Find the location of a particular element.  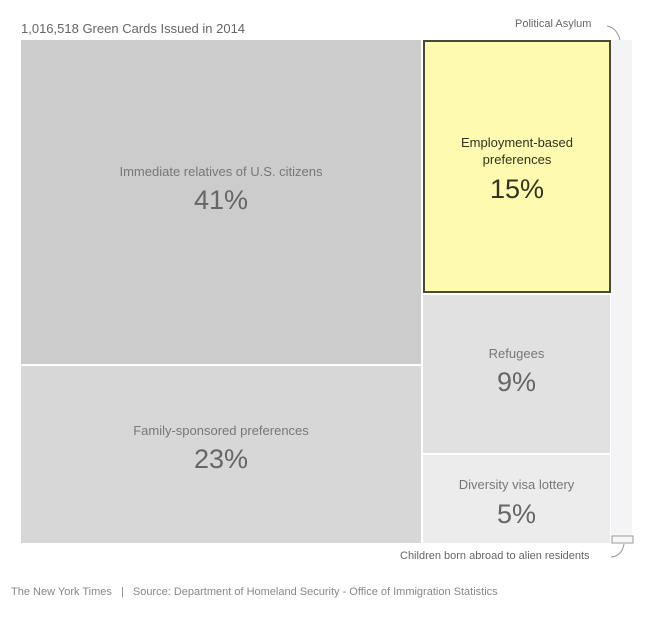

cell-label: Employment-based preferences is located at coordinates (517, 151).